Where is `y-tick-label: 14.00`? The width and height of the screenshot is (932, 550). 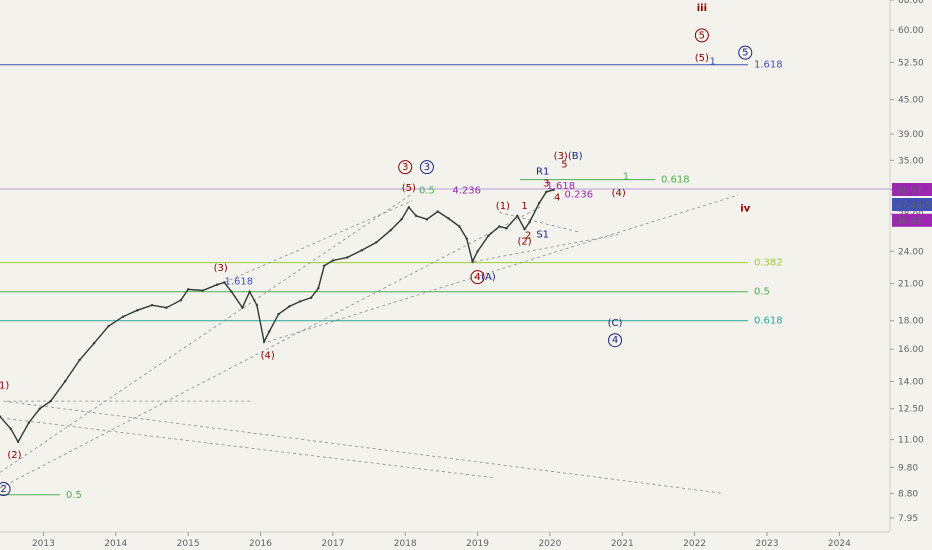 y-tick-label: 14.00 is located at coordinates (911, 382).